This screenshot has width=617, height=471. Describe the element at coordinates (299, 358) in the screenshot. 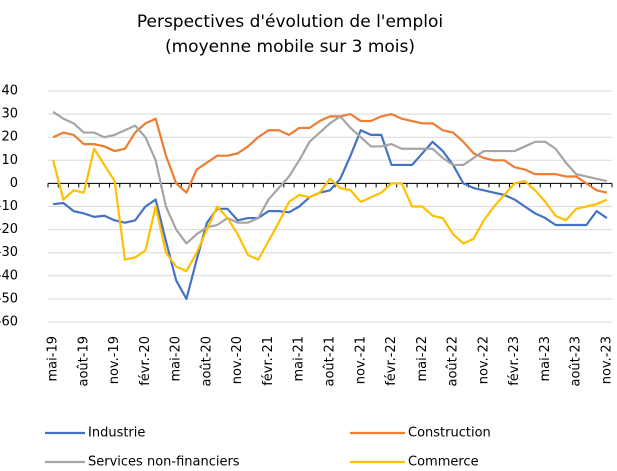

I see `x-tick-label: mai-21` at that location.